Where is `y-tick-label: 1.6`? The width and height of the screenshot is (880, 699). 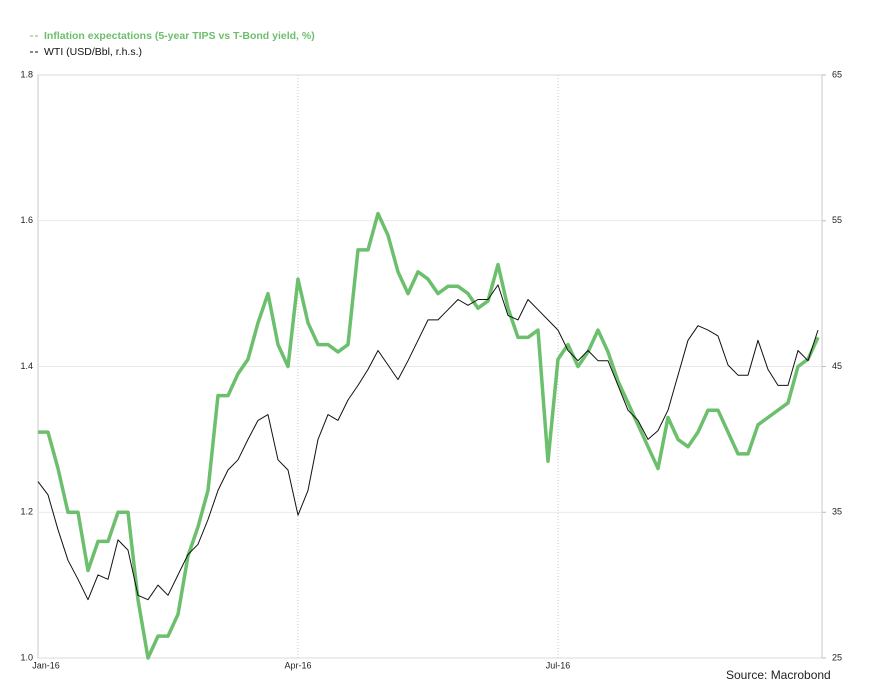
y-tick-label: 1.6 is located at coordinates (26, 220).